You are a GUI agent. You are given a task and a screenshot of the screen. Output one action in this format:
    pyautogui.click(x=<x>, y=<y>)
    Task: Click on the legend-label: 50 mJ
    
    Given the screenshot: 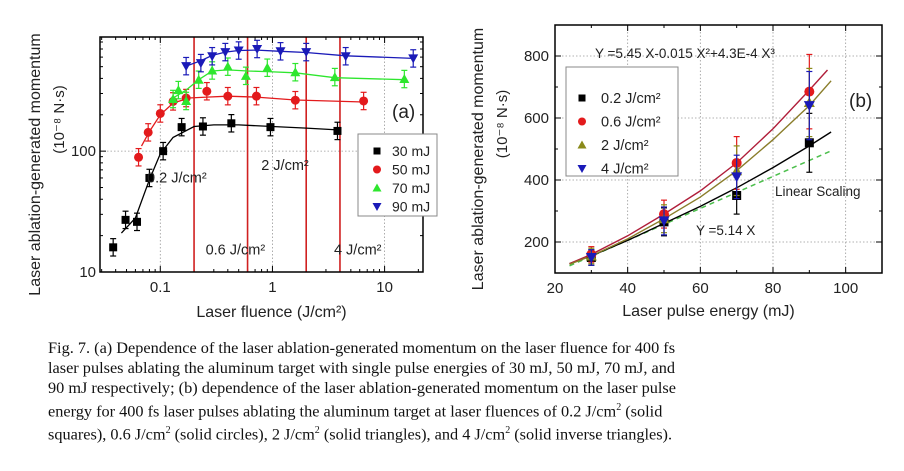 What is the action you would take?
    pyautogui.click(x=411, y=170)
    